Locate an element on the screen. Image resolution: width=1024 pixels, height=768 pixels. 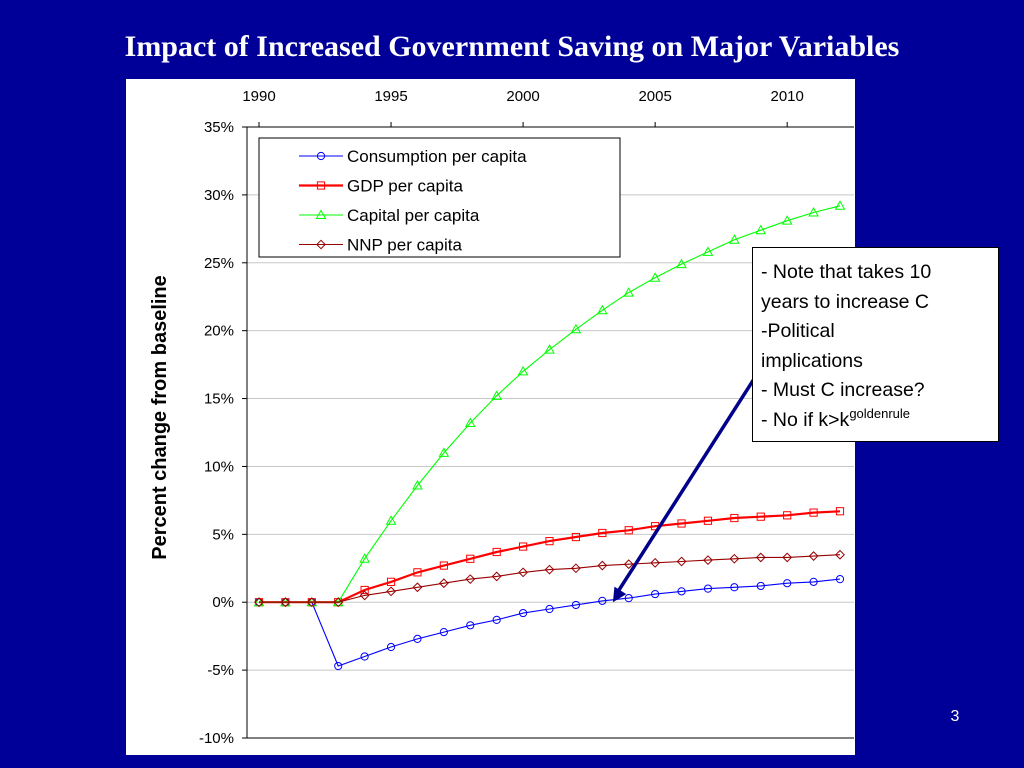
y-tick-label: -5% is located at coordinates (220, 670).